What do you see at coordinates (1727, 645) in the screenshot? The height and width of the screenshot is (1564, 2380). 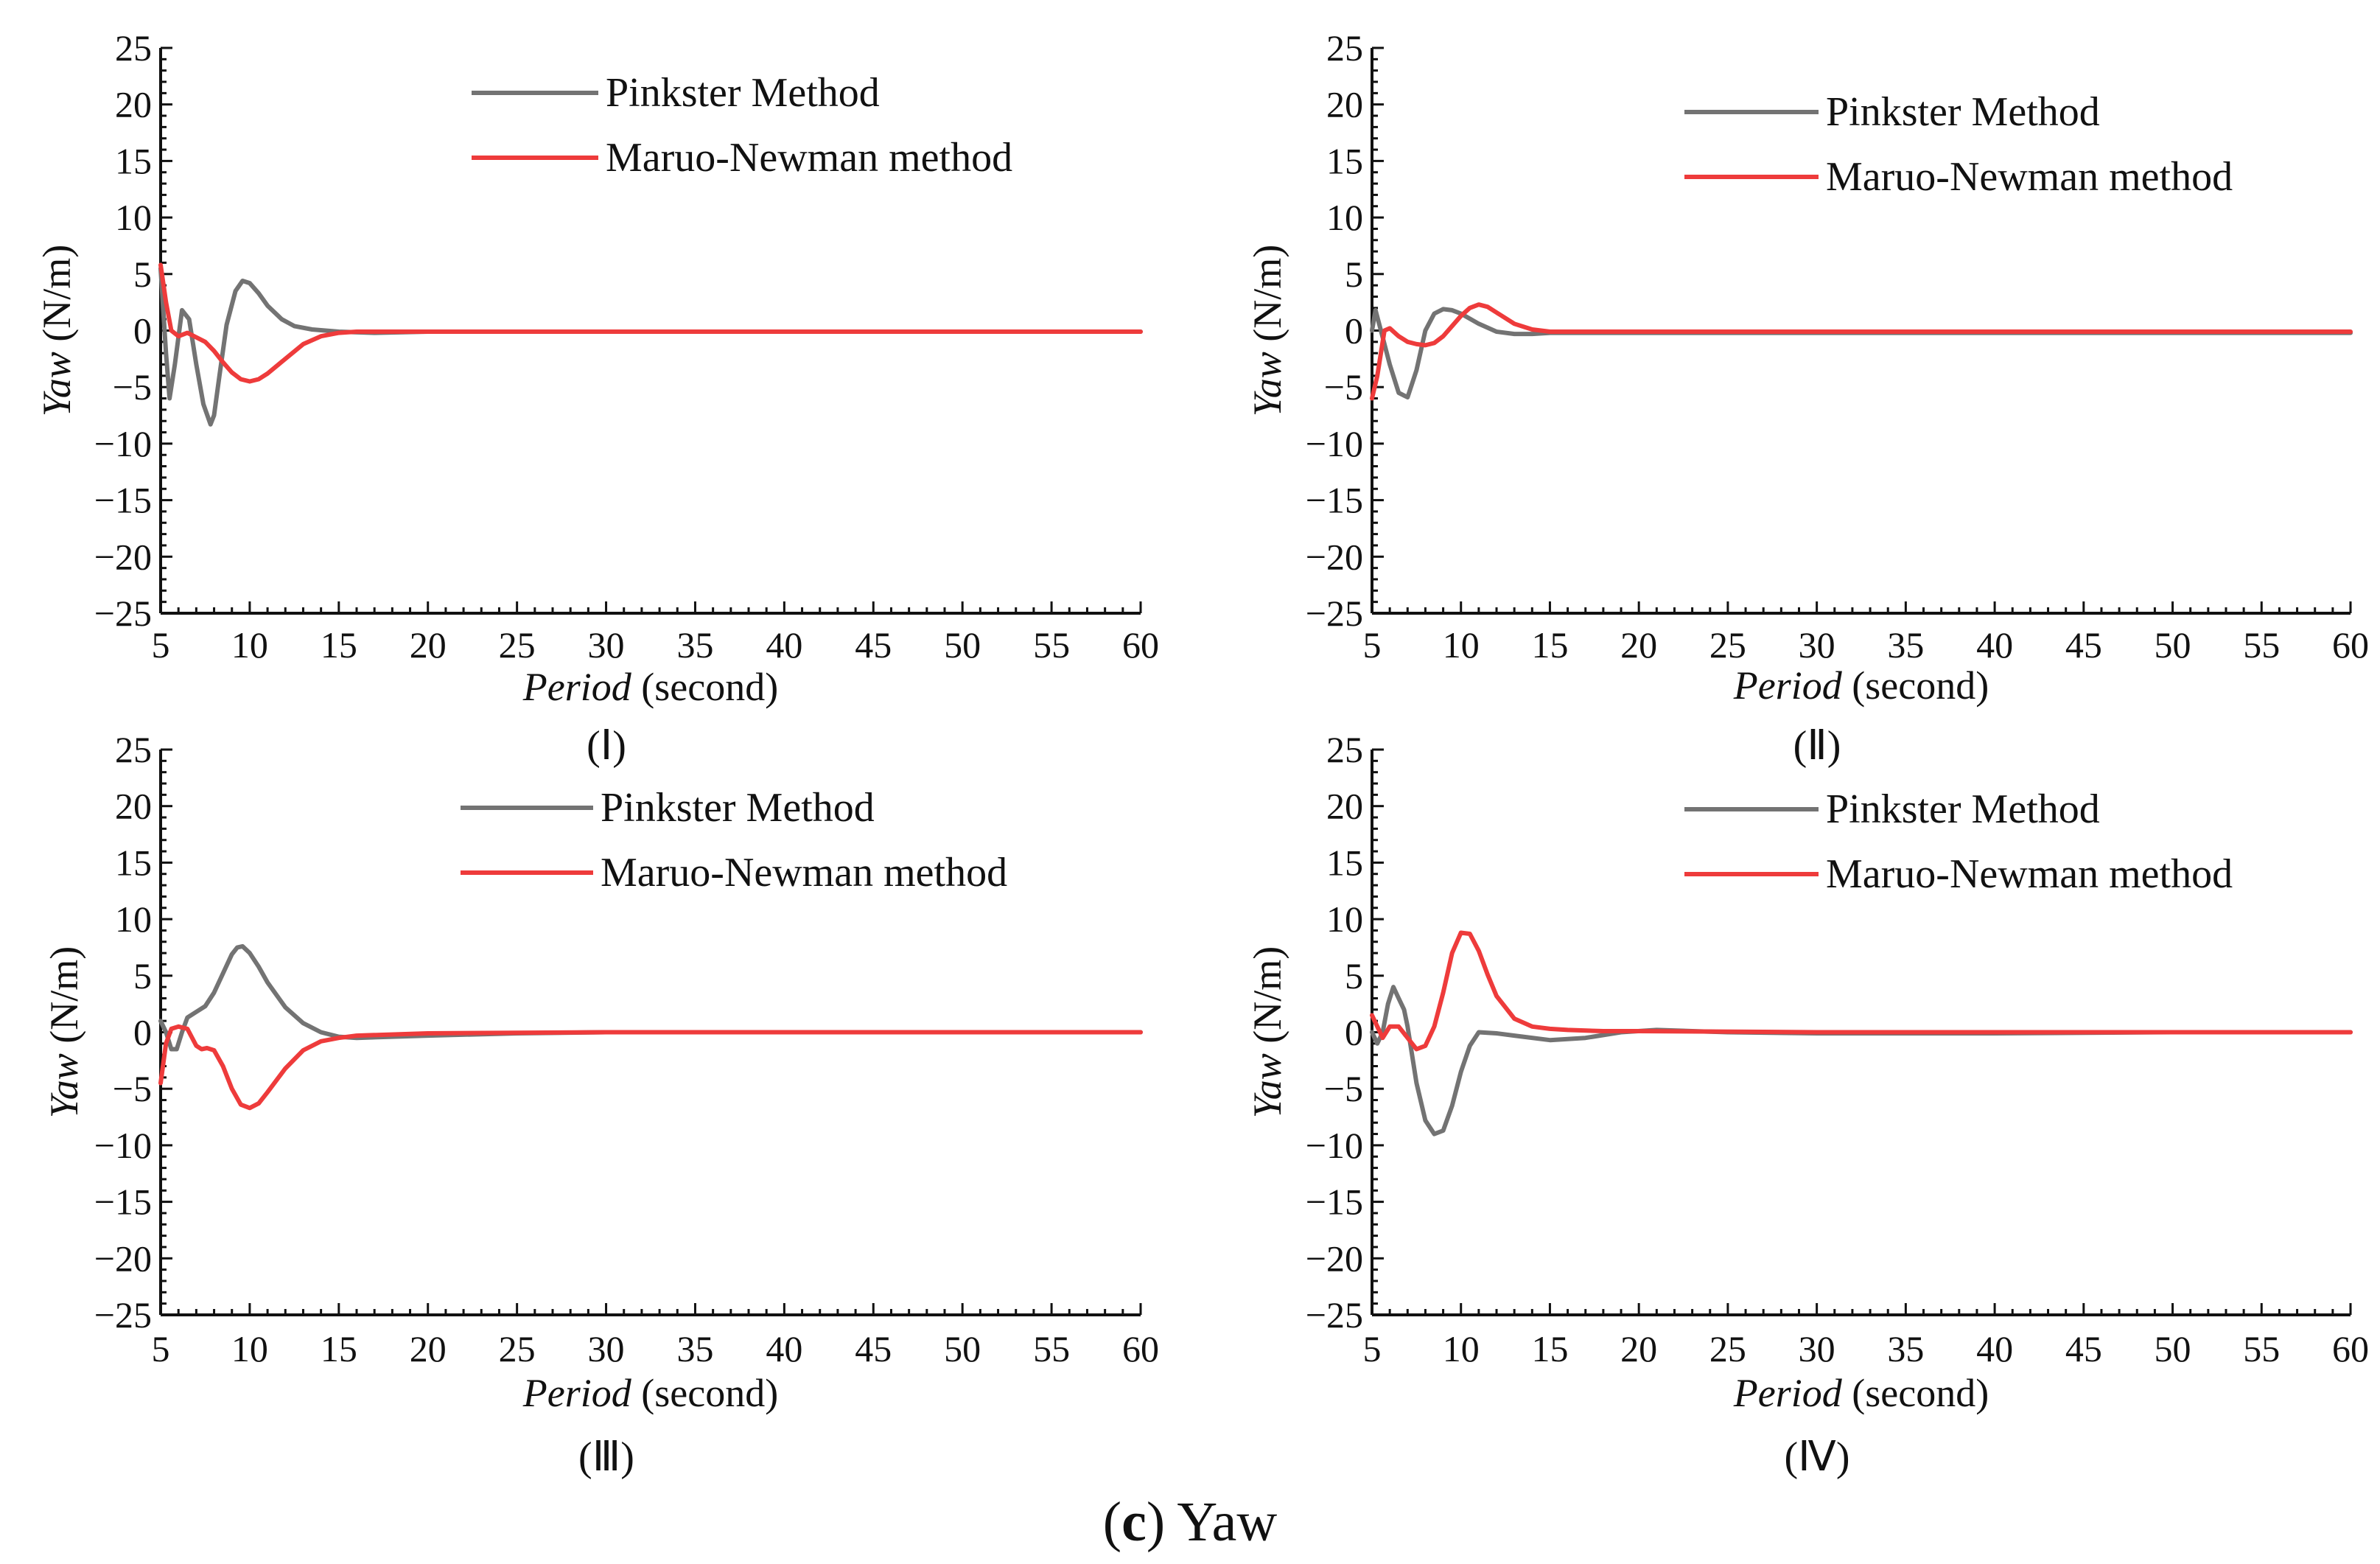 I see `x-tick-label: 25` at bounding box center [1727, 645].